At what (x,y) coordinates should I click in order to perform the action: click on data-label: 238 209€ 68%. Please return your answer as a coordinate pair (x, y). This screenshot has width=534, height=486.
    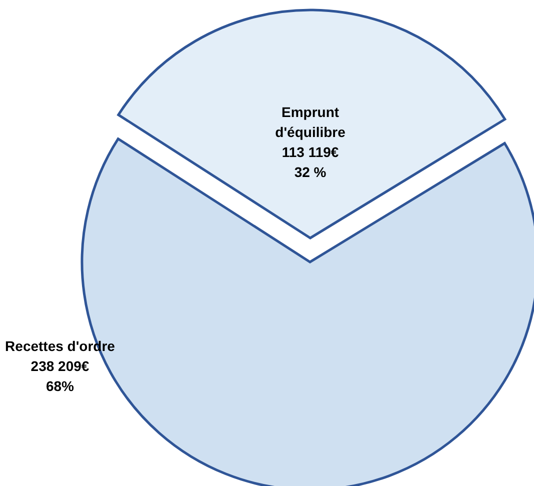
    Looking at the image, I should click on (60, 376).